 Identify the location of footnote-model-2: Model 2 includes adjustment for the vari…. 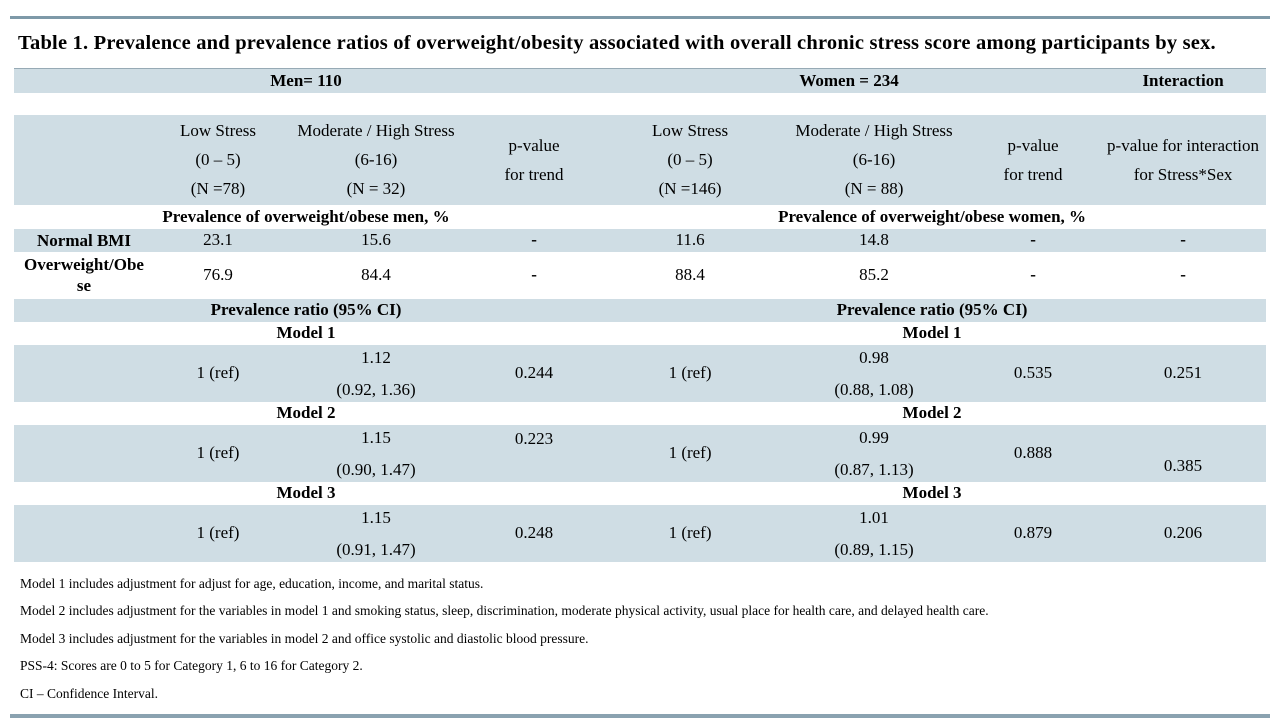
(504, 610).